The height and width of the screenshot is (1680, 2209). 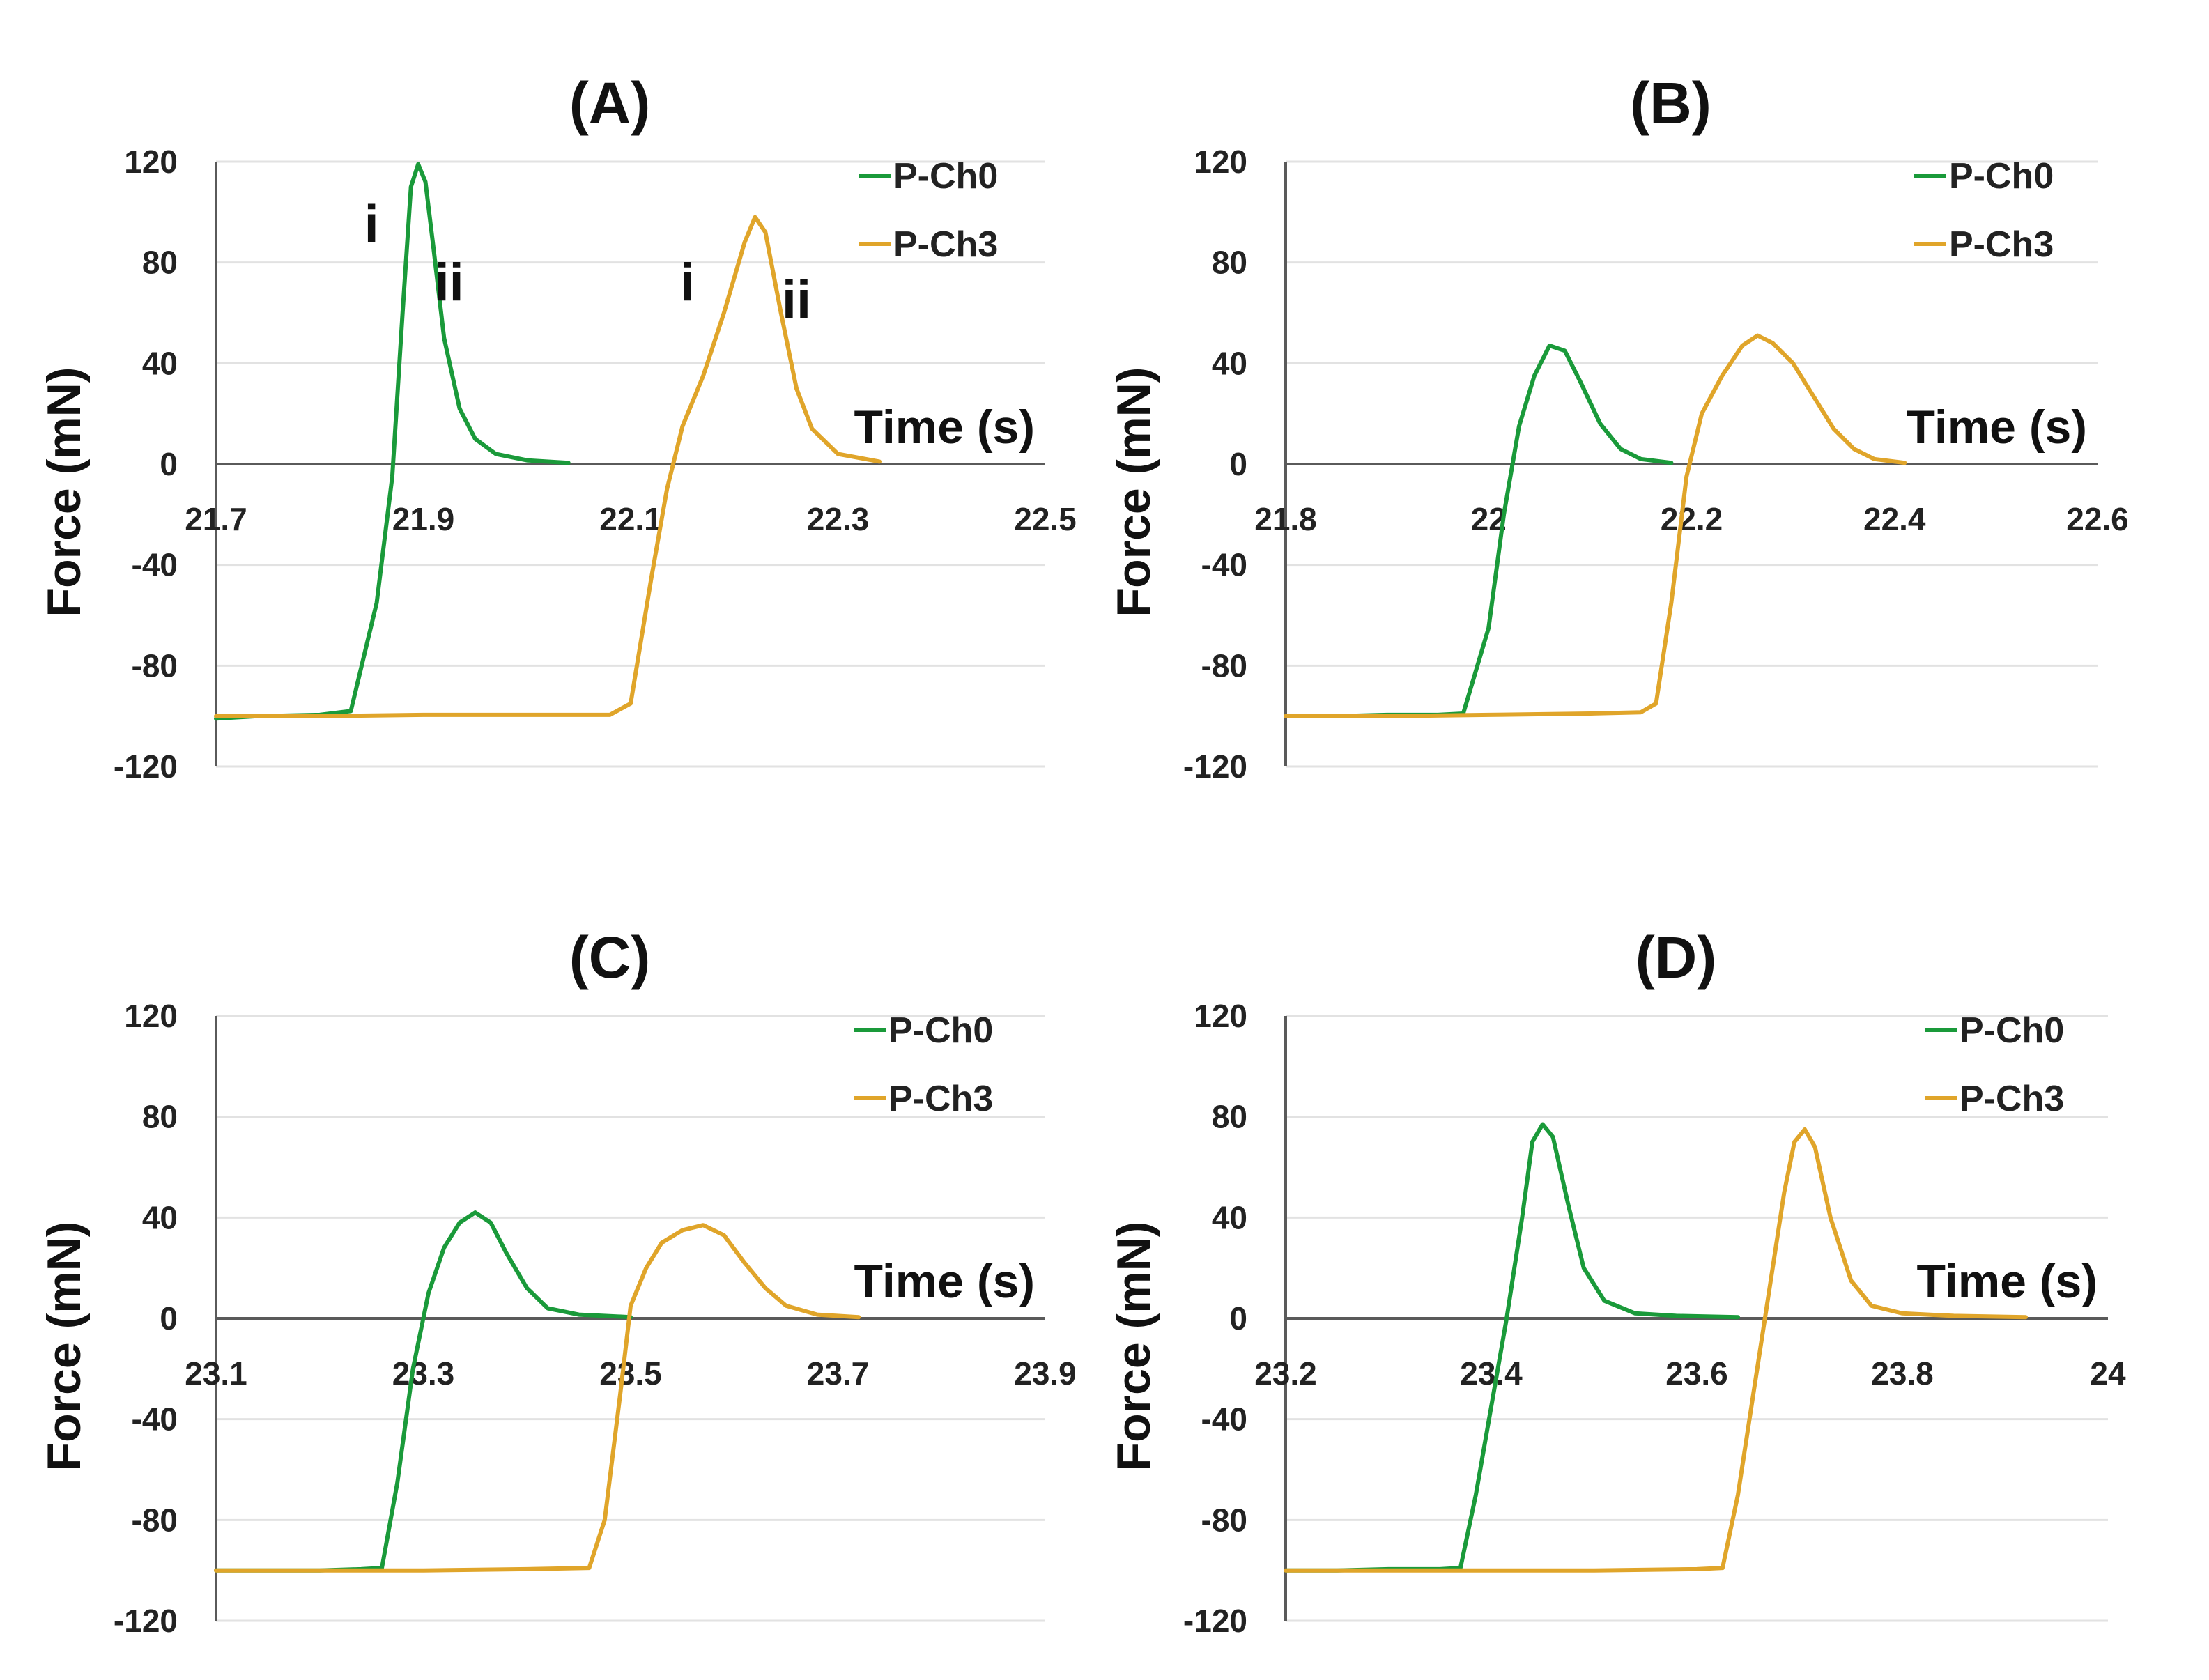 What do you see at coordinates (1676, 957) in the screenshot?
I see `panel-title: (D)` at bounding box center [1676, 957].